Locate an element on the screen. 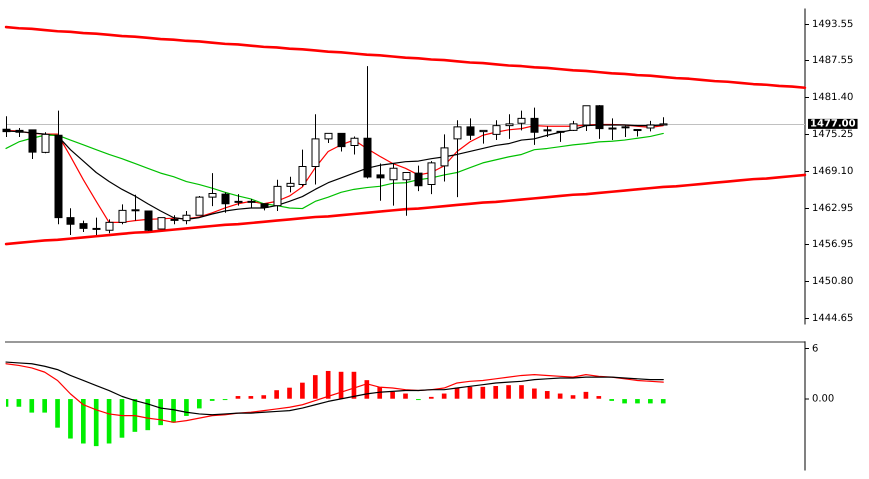 Image resolution: width=869 pixels, height=479 pixels. y-tick-label: 1450.80 is located at coordinates (833, 281).